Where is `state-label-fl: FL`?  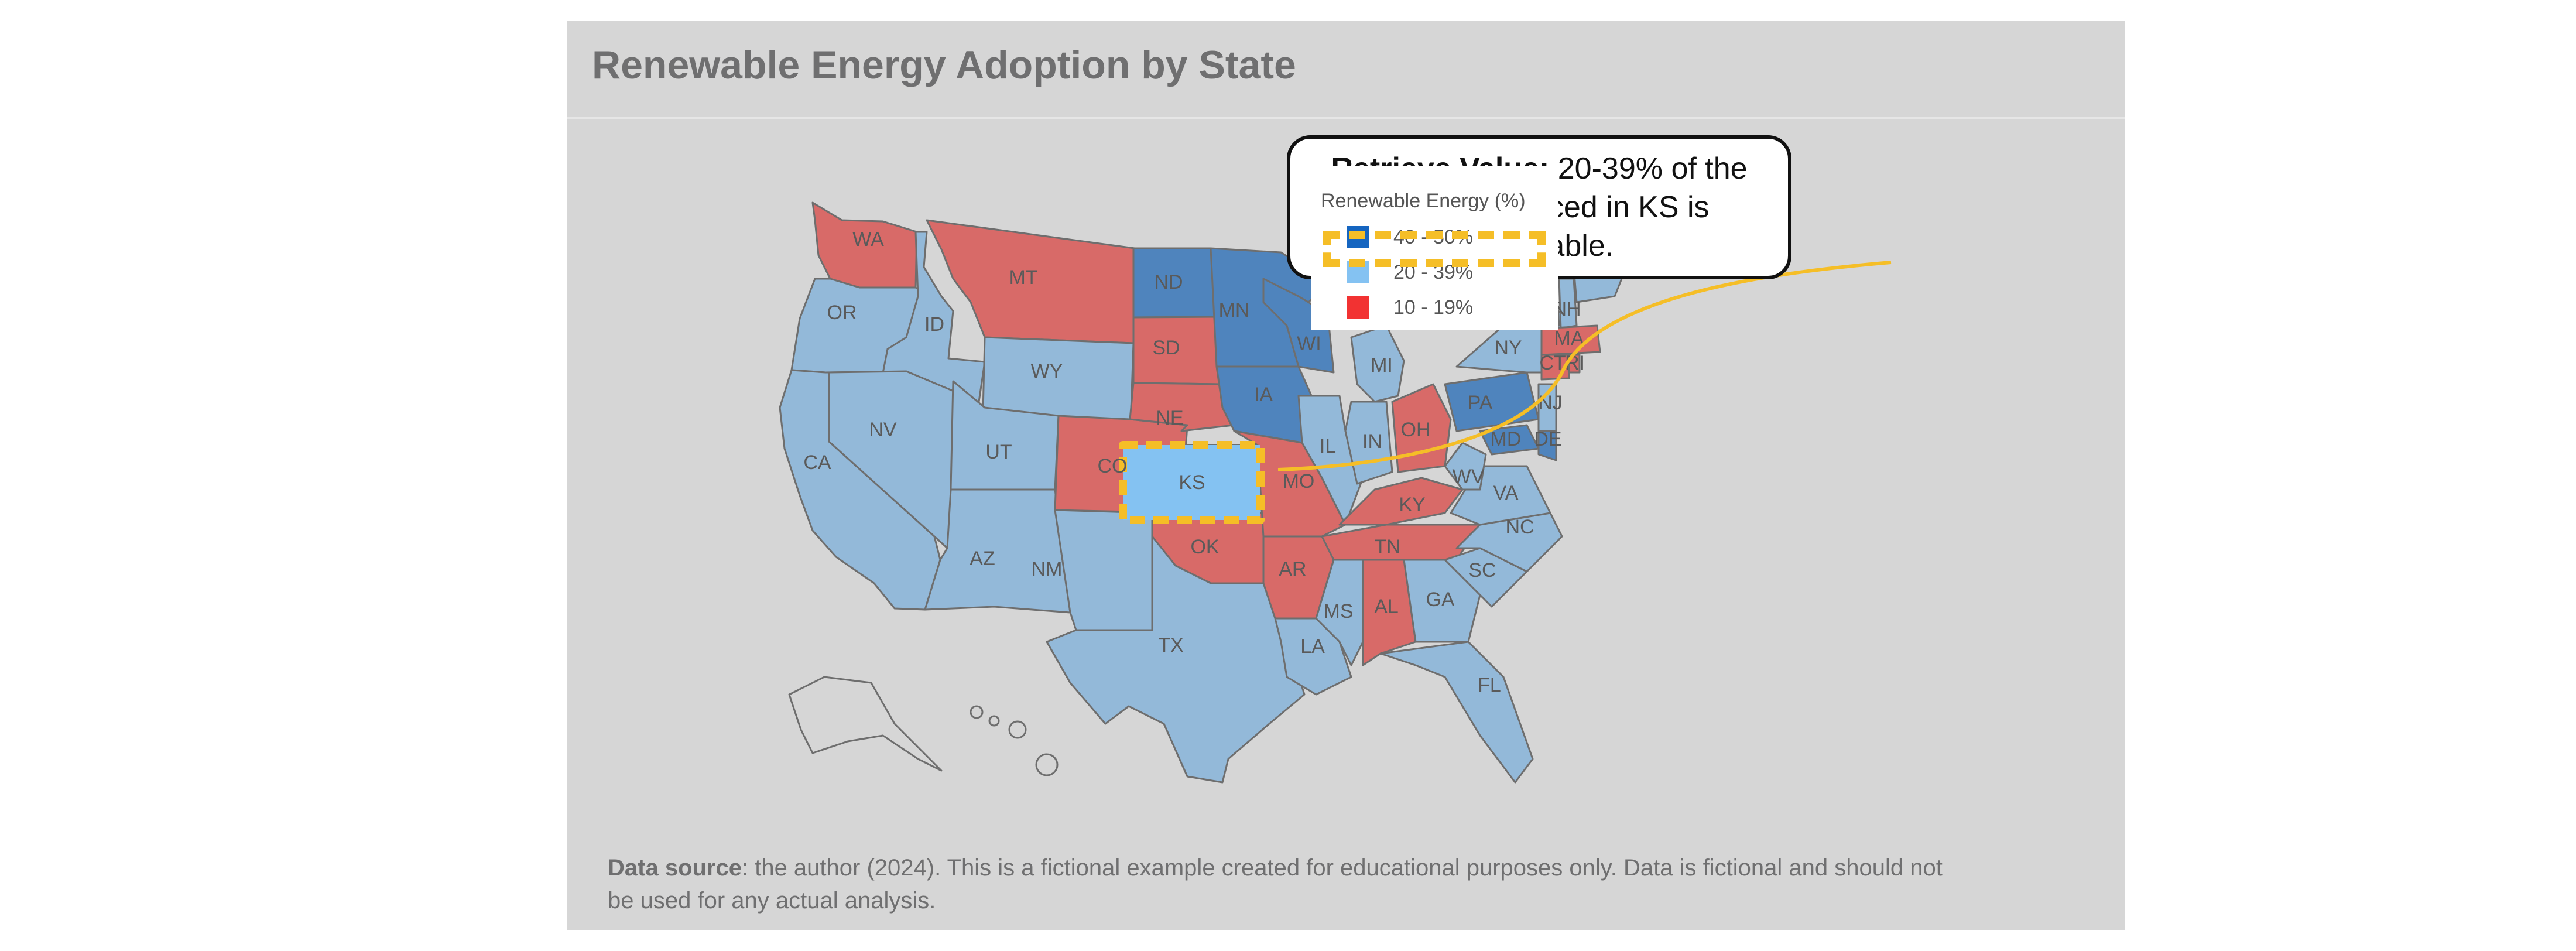
state-label-fl: FL is located at coordinates (1489, 685).